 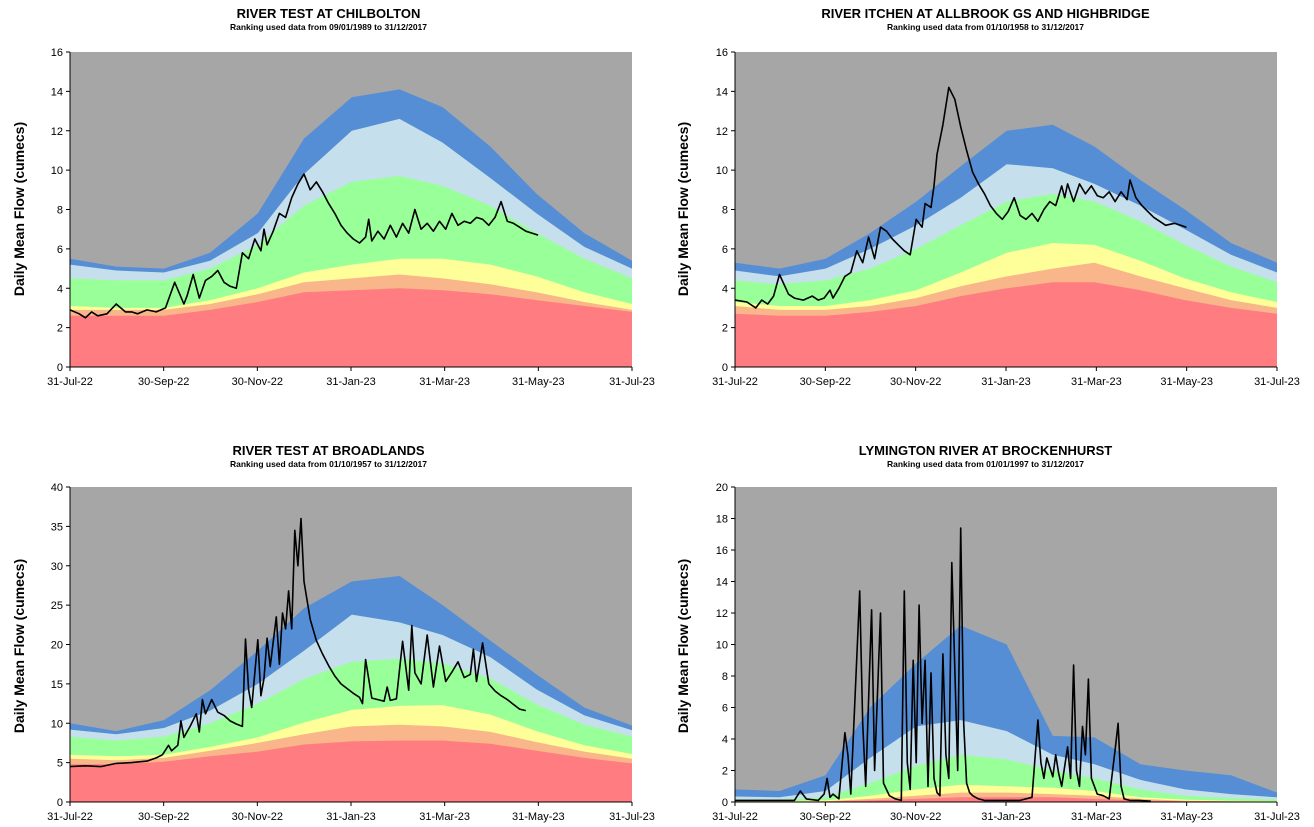 What do you see at coordinates (57, 685) in the screenshot?
I see `y-tick-label: 15` at bounding box center [57, 685].